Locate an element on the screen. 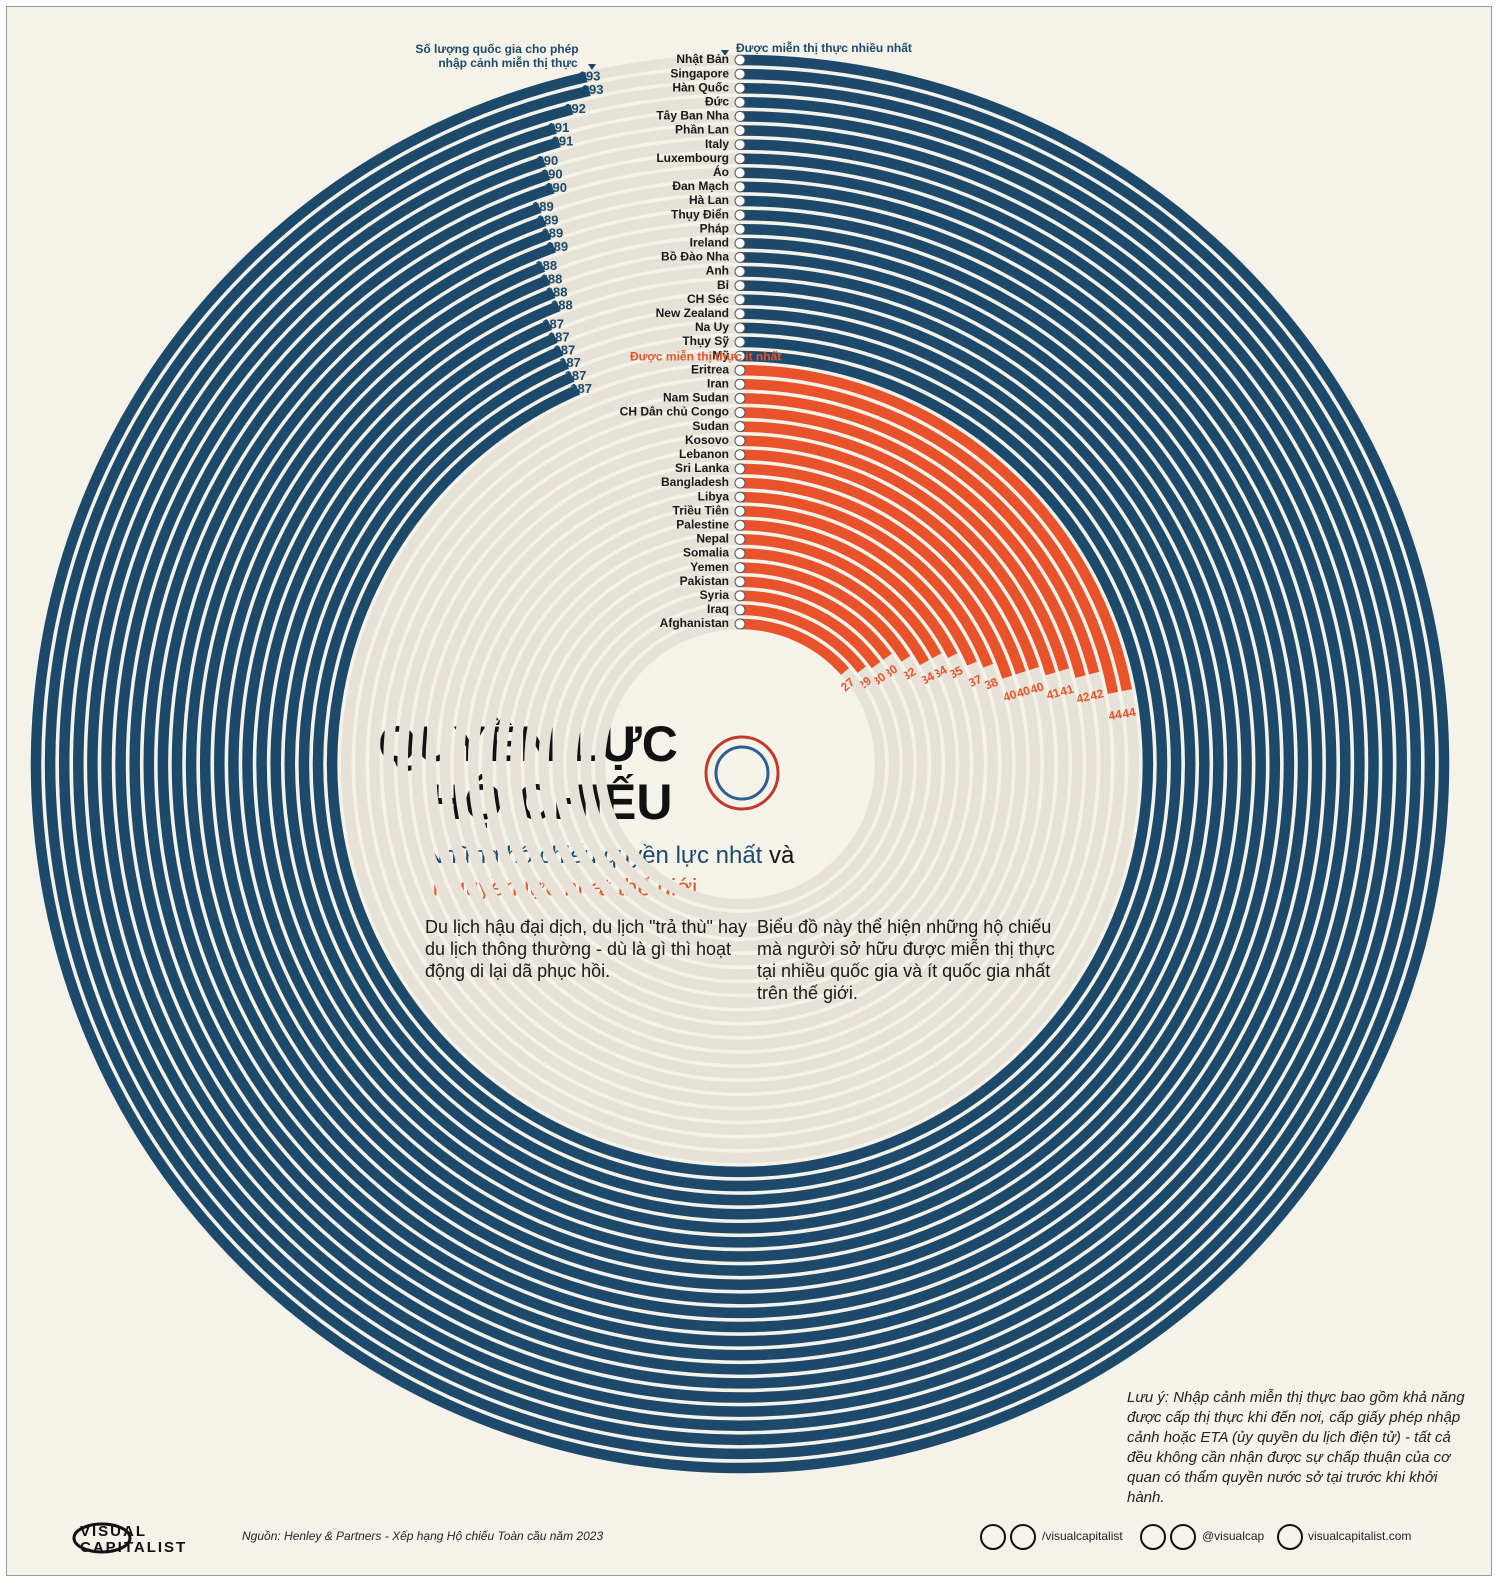 The height and width of the screenshot is (1583, 1500). logo: CAPITALIST is located at coordinates (133, 1547).